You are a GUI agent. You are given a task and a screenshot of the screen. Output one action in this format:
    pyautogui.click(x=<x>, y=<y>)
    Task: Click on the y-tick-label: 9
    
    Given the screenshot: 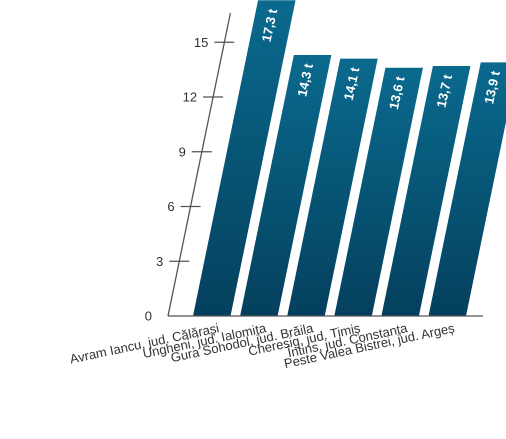 What is the action you would take?
    pyautogui.click(x=182, y=151)
    